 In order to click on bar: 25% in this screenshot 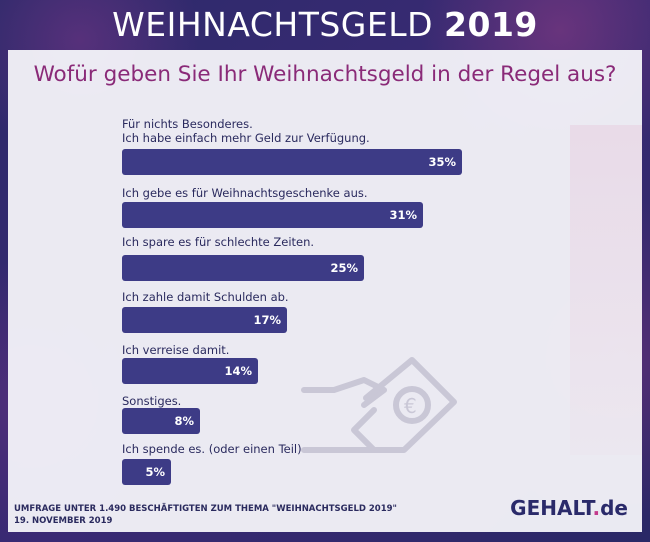, I will do `click(243, 268)`.